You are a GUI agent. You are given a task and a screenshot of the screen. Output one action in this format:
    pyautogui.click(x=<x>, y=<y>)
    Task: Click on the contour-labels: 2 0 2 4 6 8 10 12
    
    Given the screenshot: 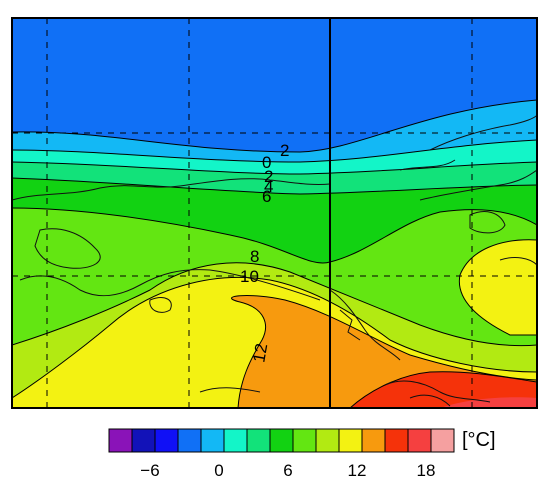 What is the action you would take?
    pyautogui.click(x=264, y=252)
    